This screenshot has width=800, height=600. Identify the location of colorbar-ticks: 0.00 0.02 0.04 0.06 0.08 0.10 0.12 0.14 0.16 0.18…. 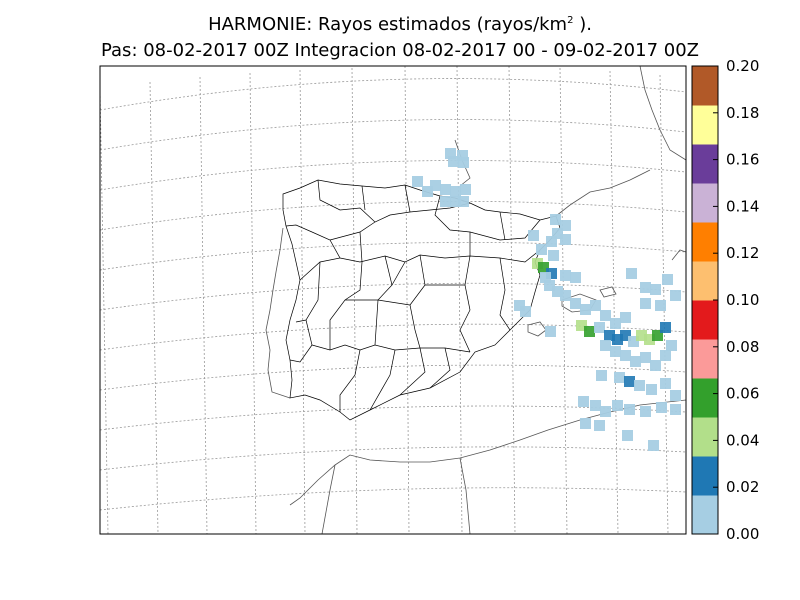
(736, 300).